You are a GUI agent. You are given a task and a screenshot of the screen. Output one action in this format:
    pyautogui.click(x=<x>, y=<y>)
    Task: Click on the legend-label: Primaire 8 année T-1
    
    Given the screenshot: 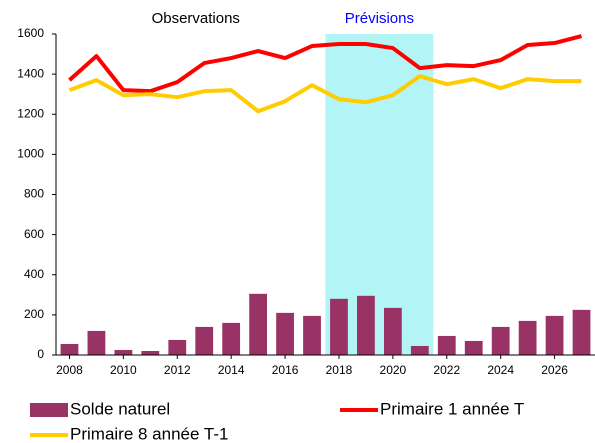 What is the action you would take?
    pyautogui.click(x=149, y=433)
    